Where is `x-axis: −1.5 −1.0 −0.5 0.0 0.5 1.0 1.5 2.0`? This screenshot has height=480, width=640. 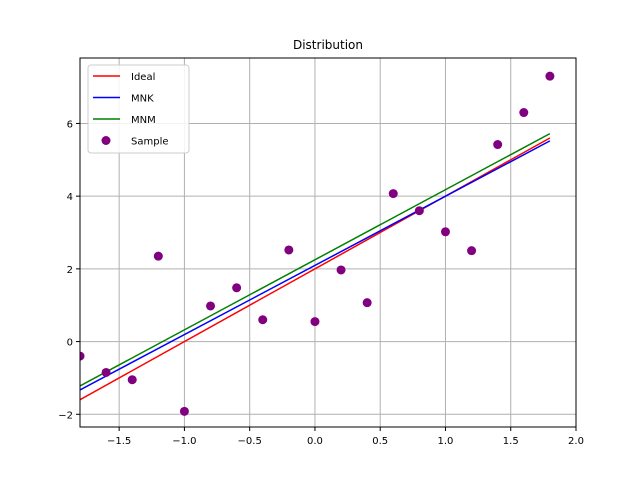 x-axis: −1.5 −1.0 −0.5 0.0 0.5 1.0 1.5 2.0 is located at coordinates (345, 437).